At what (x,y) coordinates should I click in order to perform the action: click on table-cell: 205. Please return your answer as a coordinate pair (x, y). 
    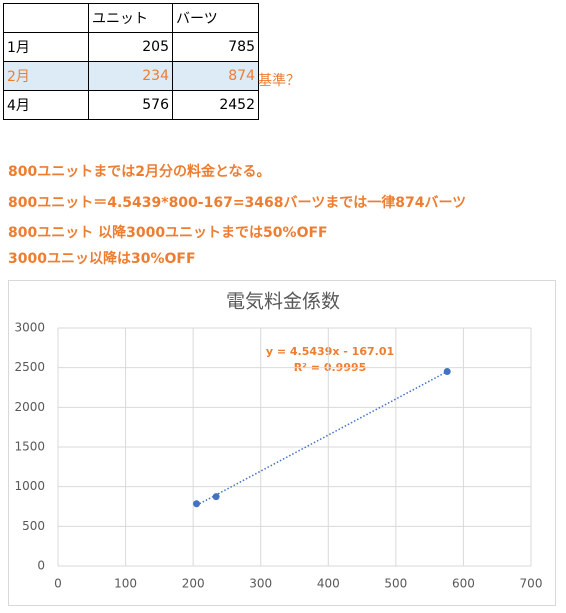
    Looking at the image, I should click on (130, 47).